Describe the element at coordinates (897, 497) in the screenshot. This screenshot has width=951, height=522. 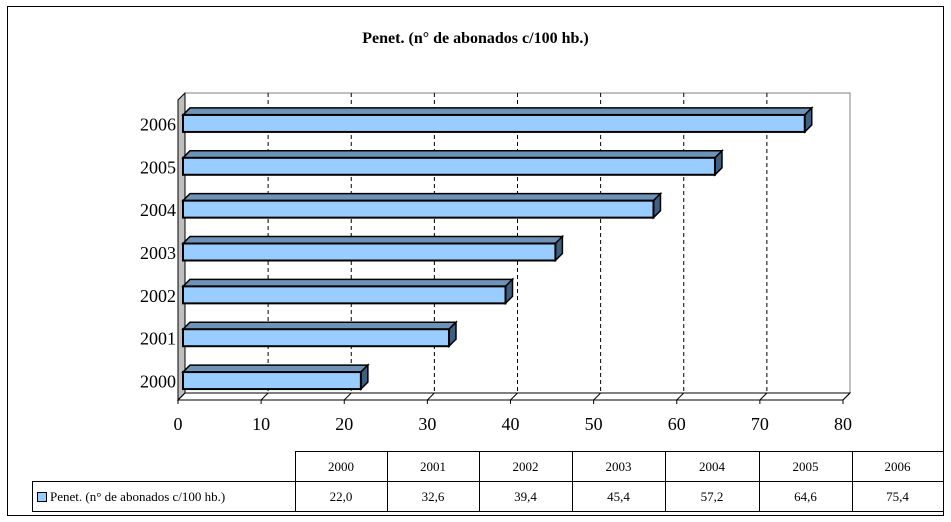
I see `data-table-value: 75,4` at that location.